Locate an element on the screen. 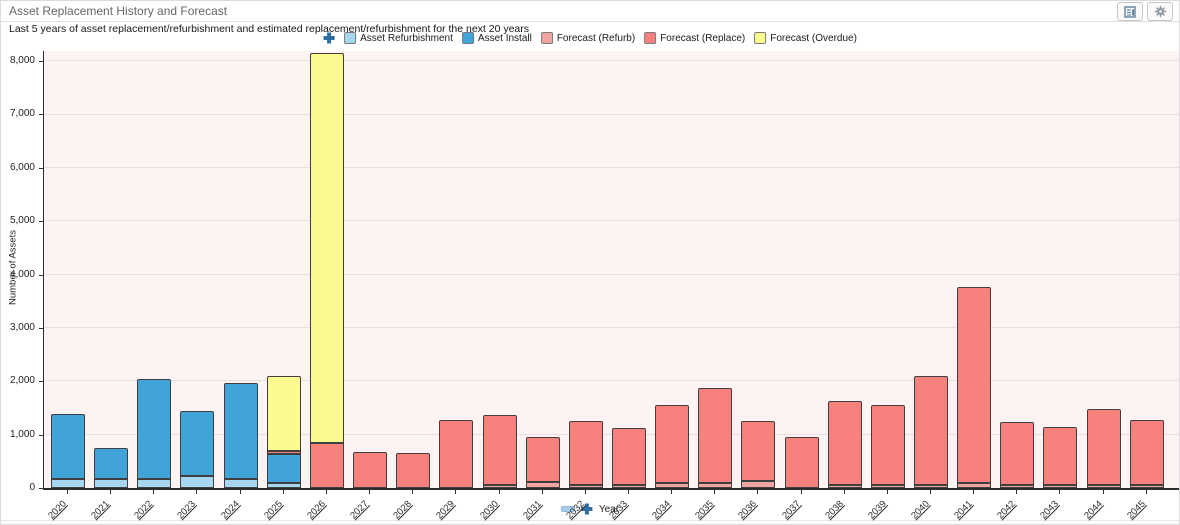  bar-2028-segment-forecast-replace is located at coordinates (413, 470).